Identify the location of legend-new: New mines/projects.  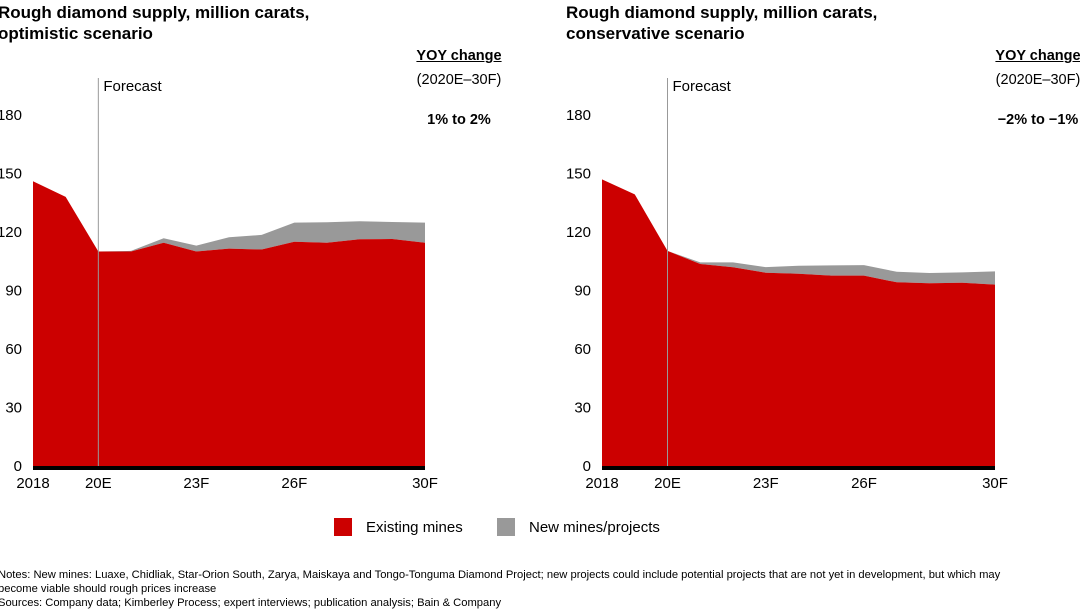
(578, 527).